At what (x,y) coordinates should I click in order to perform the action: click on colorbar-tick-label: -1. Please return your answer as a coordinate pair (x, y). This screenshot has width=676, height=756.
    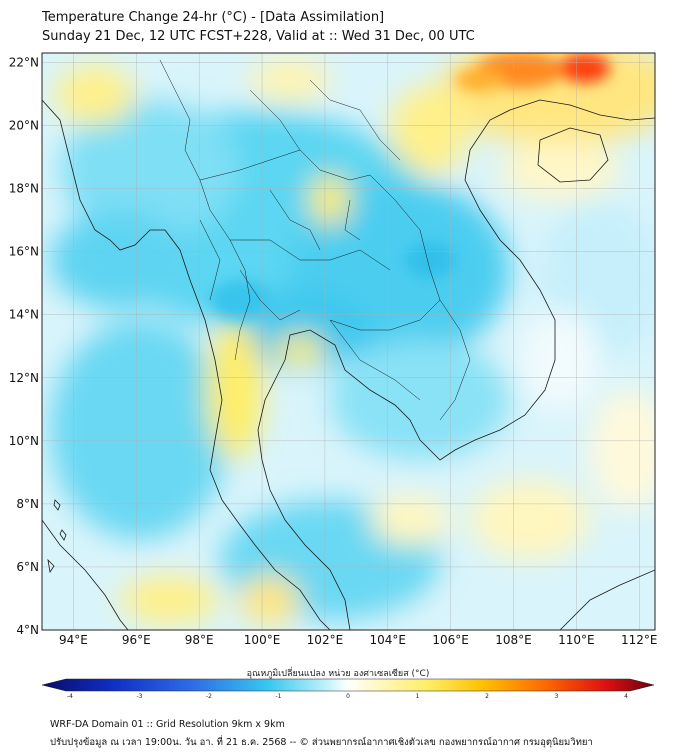
    Looking at the image, I should click on (278, 696).